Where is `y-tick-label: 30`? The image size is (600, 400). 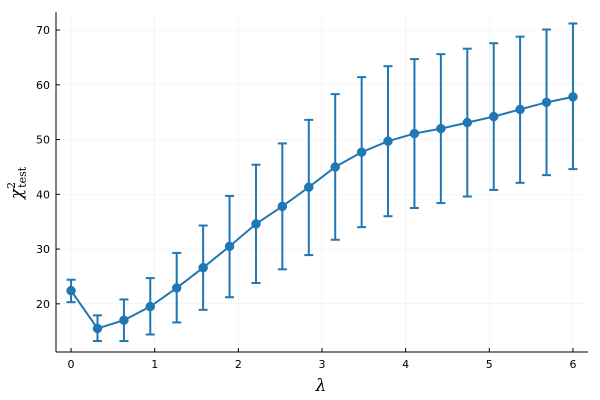 y-tick-label: 30 is located at coordinates (43, 249).